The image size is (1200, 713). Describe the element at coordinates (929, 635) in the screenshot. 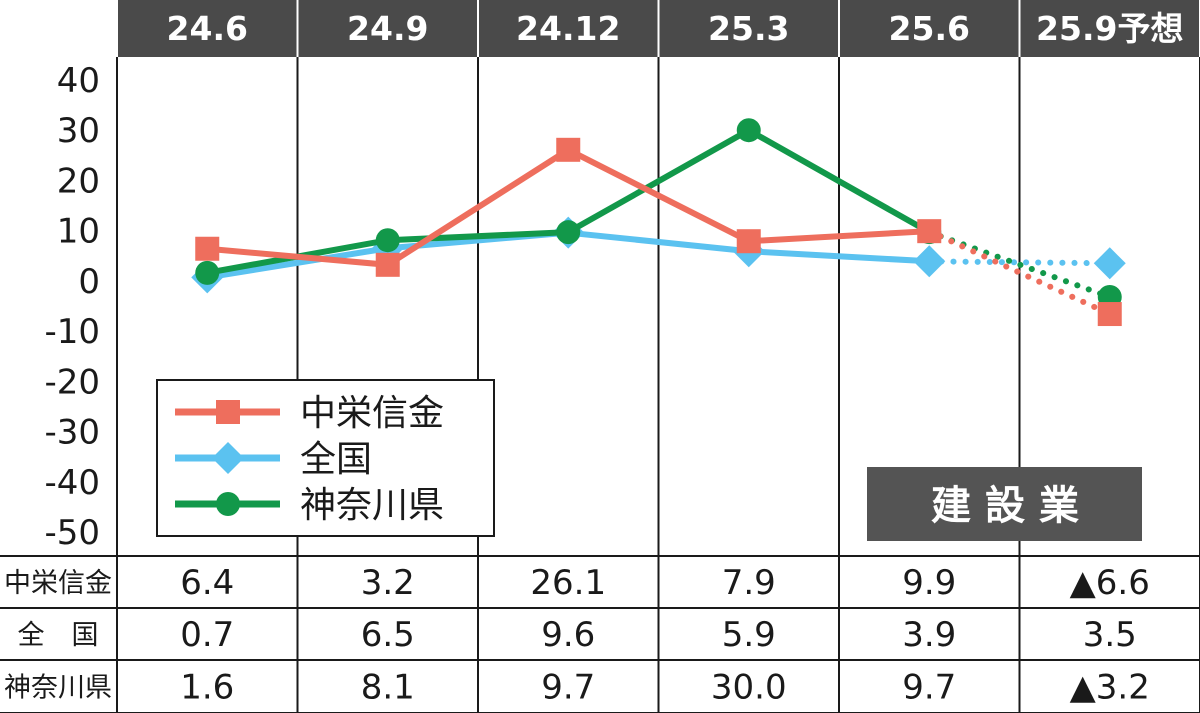

I see `table-cell: 3.9` at that location.